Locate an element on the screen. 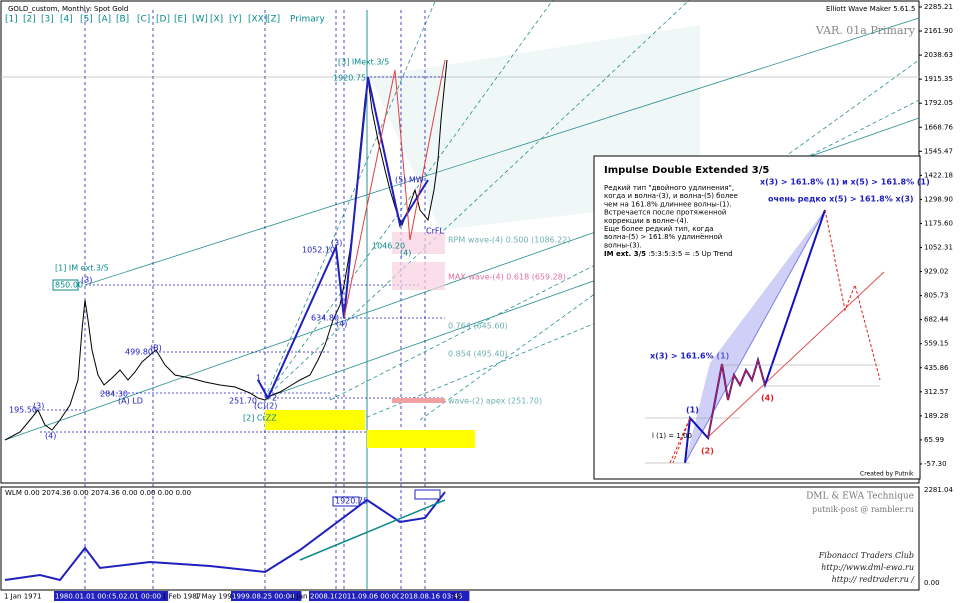 This screenshot has width=960, height=603. toolbar-button: [1] is located at coordinates (11, 20).